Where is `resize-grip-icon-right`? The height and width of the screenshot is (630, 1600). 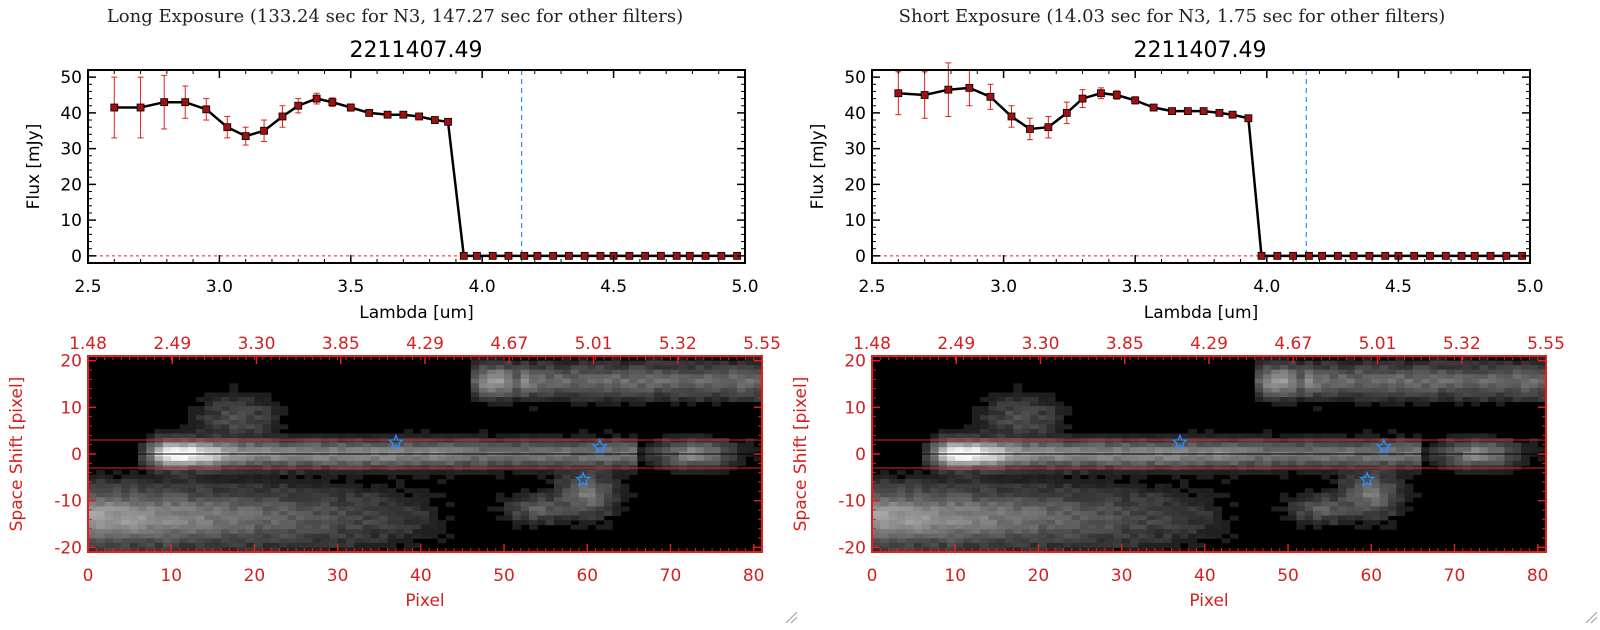 resize-grip-icon-right is located at coordinates (1591, 617).